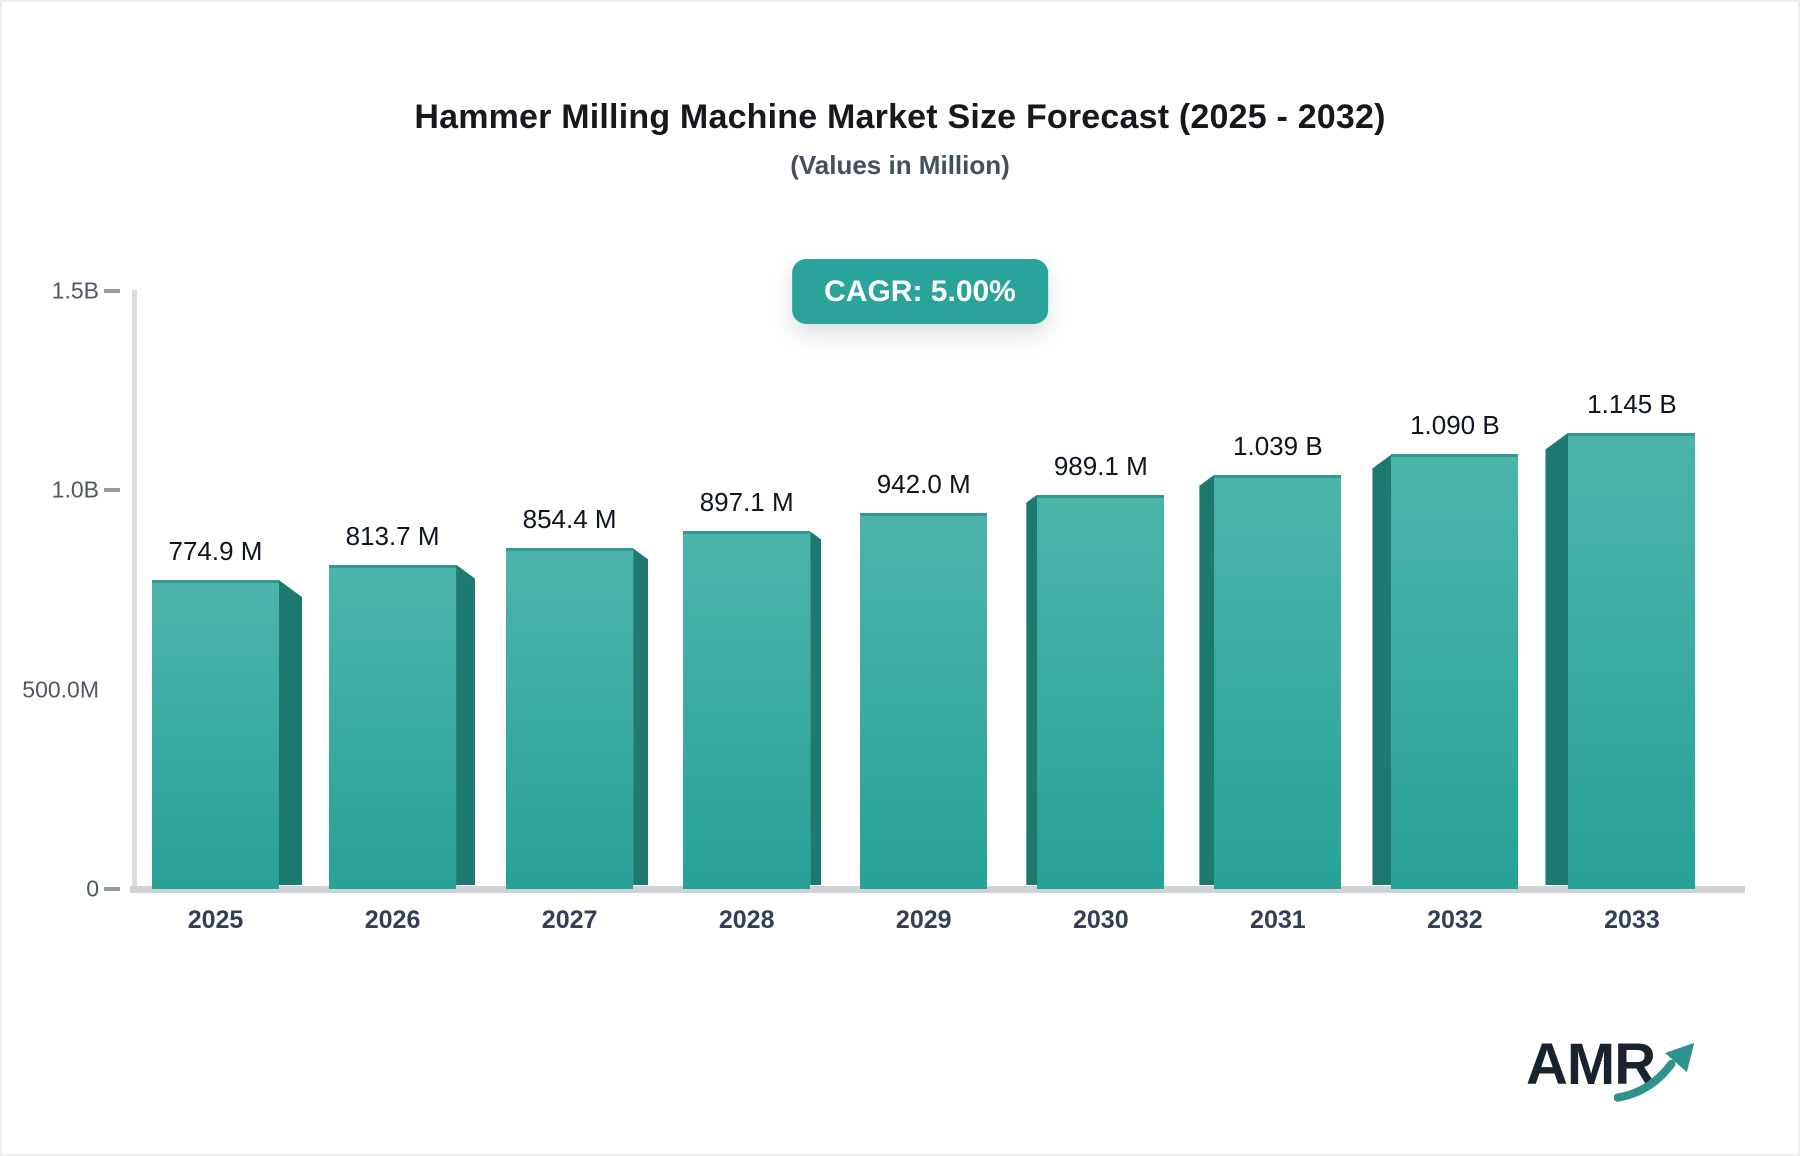 The image size is (1800, 1156). What do you see at coordinates (1382, 669) in the screenshot?
I see `bar-side-2032` at bounding box center [1382, 669].